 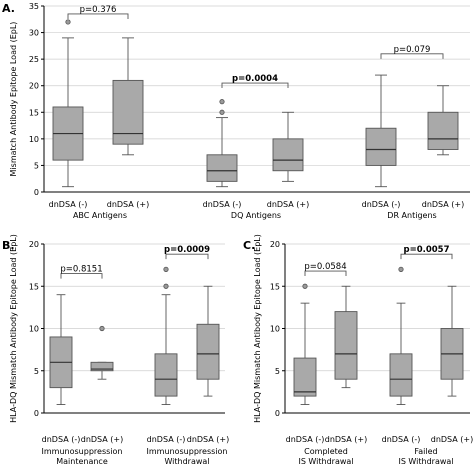 I want to click on p-value-label: p=0.079, so click(x=412, y=50).